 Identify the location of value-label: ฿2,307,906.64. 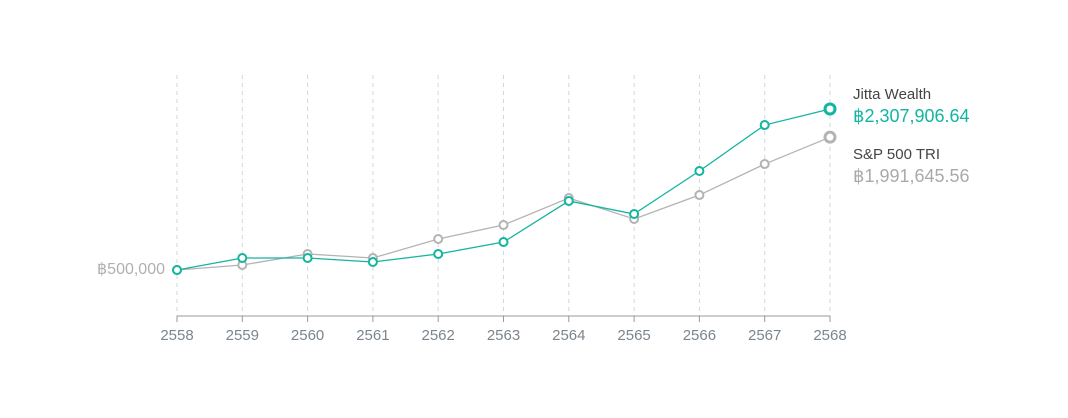
(911, 116).